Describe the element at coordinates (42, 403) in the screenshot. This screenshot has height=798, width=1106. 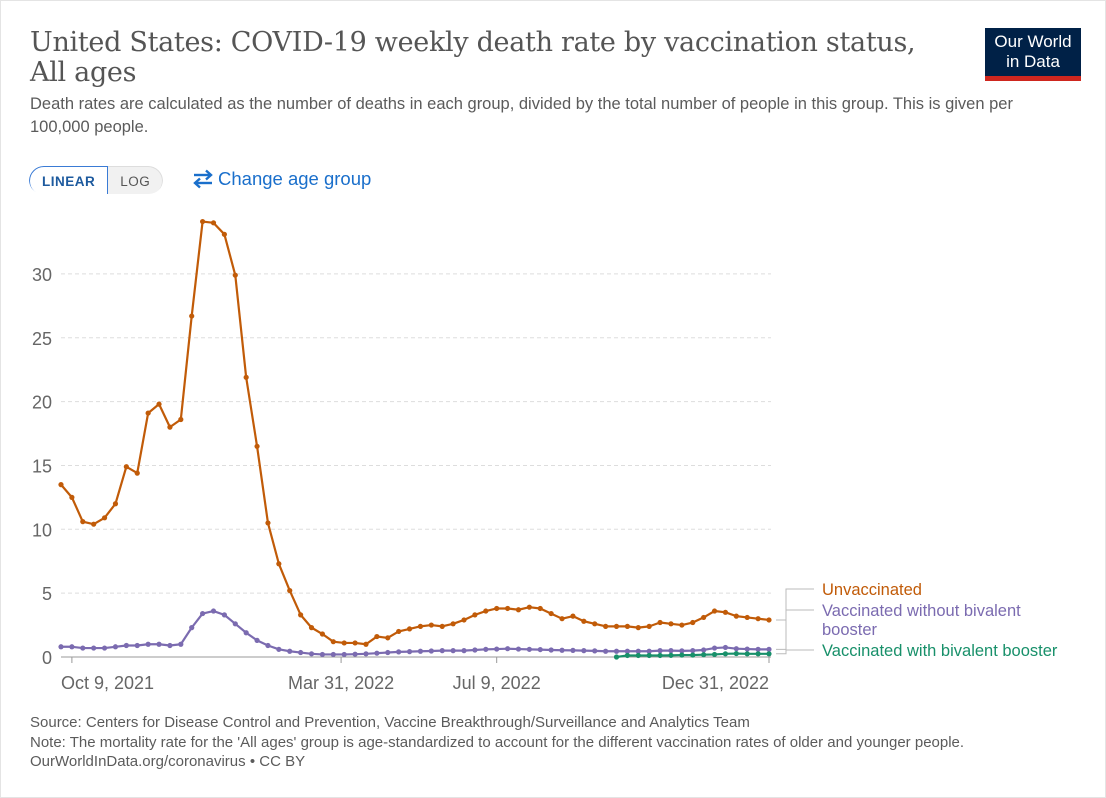
I see `y-tick-label: 20` at that location.